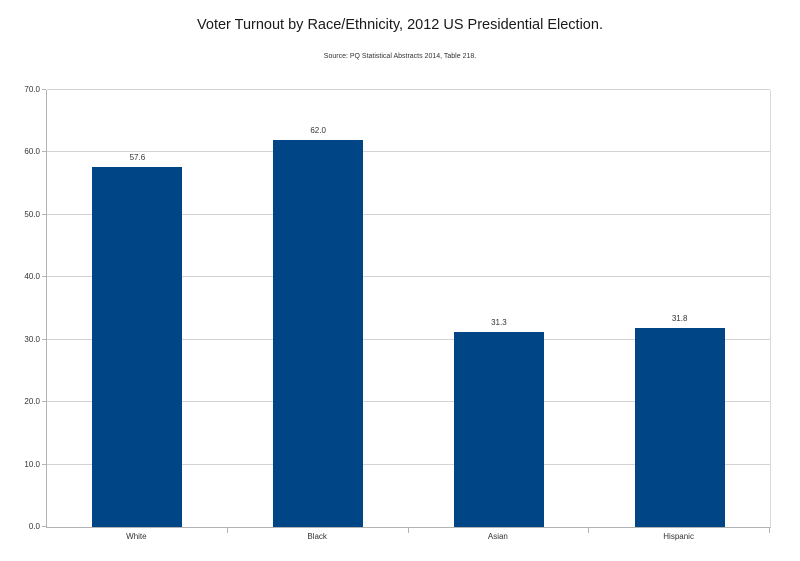 The height and width of the screenshot is (561, 800). What do you see at coordinates (34, 526) in the screenshot?
I see `y-axis-label: 0.0` at bounding box center [34, 526].